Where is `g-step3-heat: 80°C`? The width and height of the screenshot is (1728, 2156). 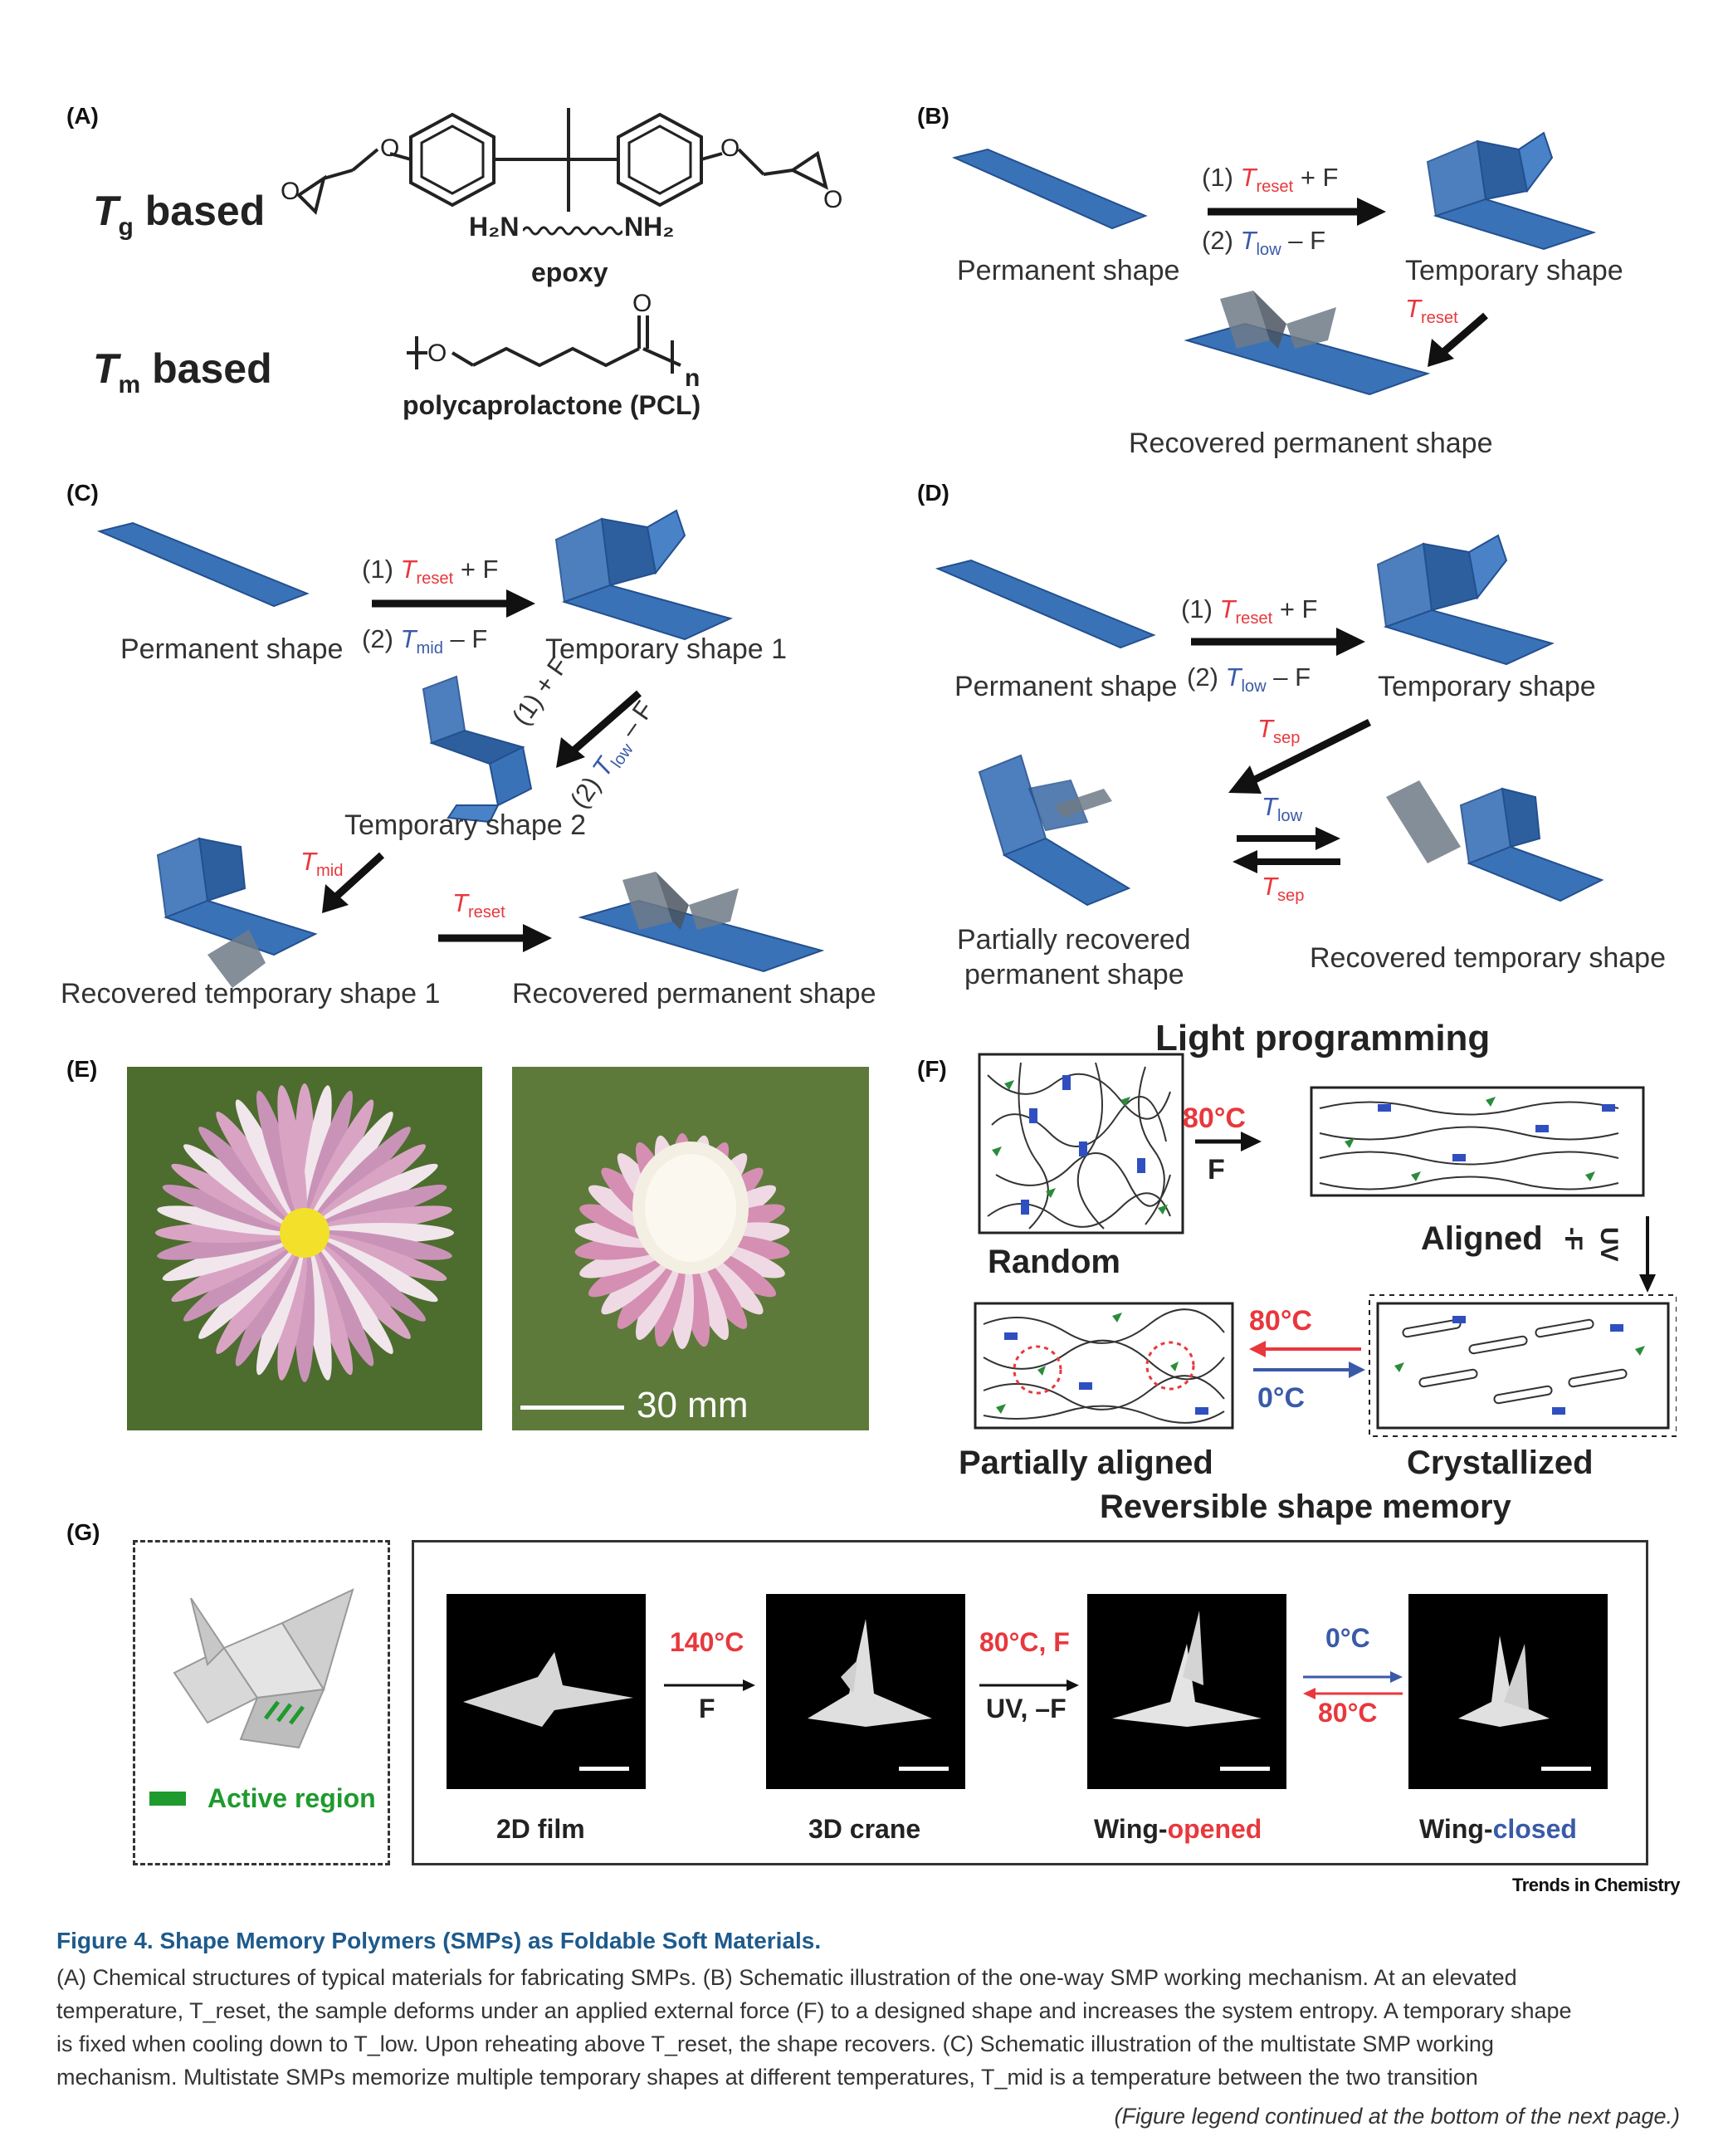 g-step3-heat: 80°C is located at coordinates (1348, 1713).